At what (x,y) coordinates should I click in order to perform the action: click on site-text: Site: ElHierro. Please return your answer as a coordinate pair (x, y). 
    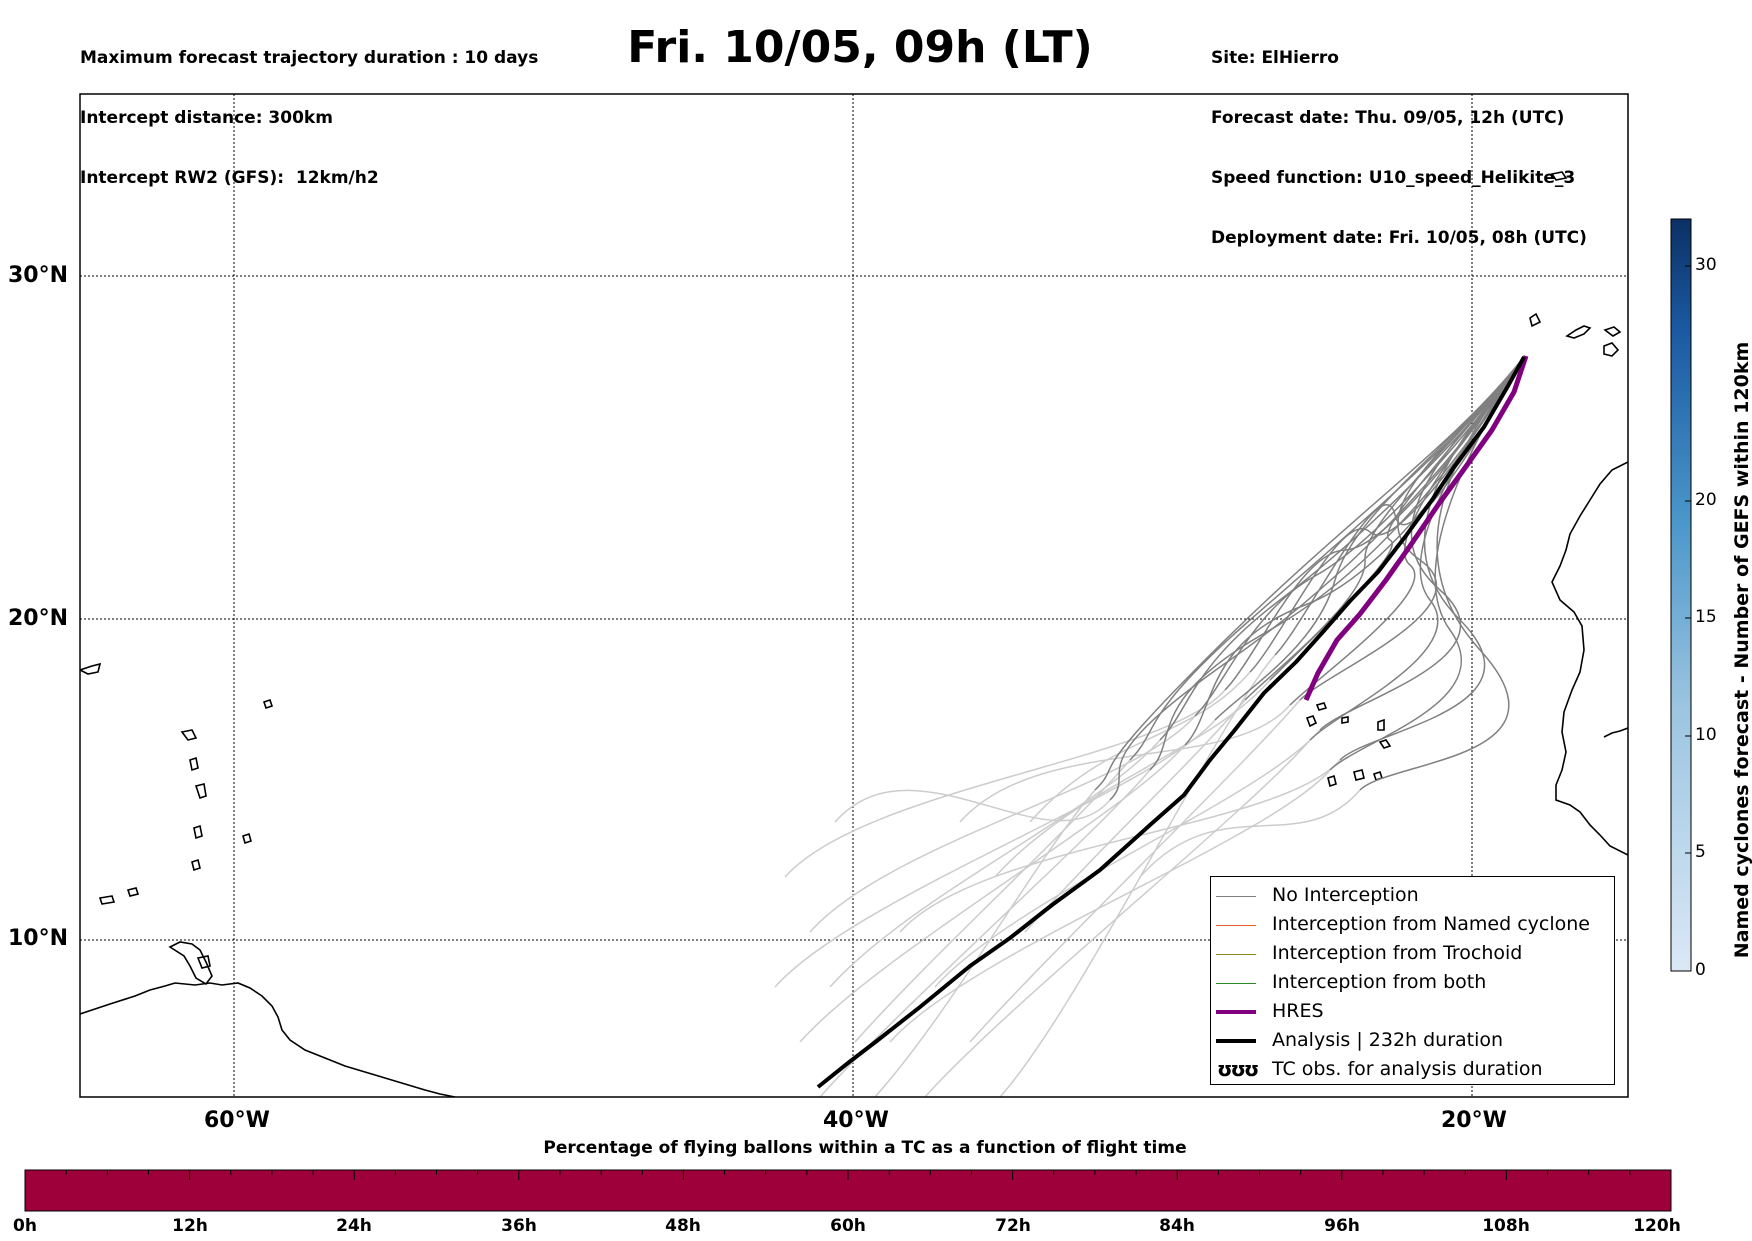
    Looking at the image, I should click on (1275, 58).